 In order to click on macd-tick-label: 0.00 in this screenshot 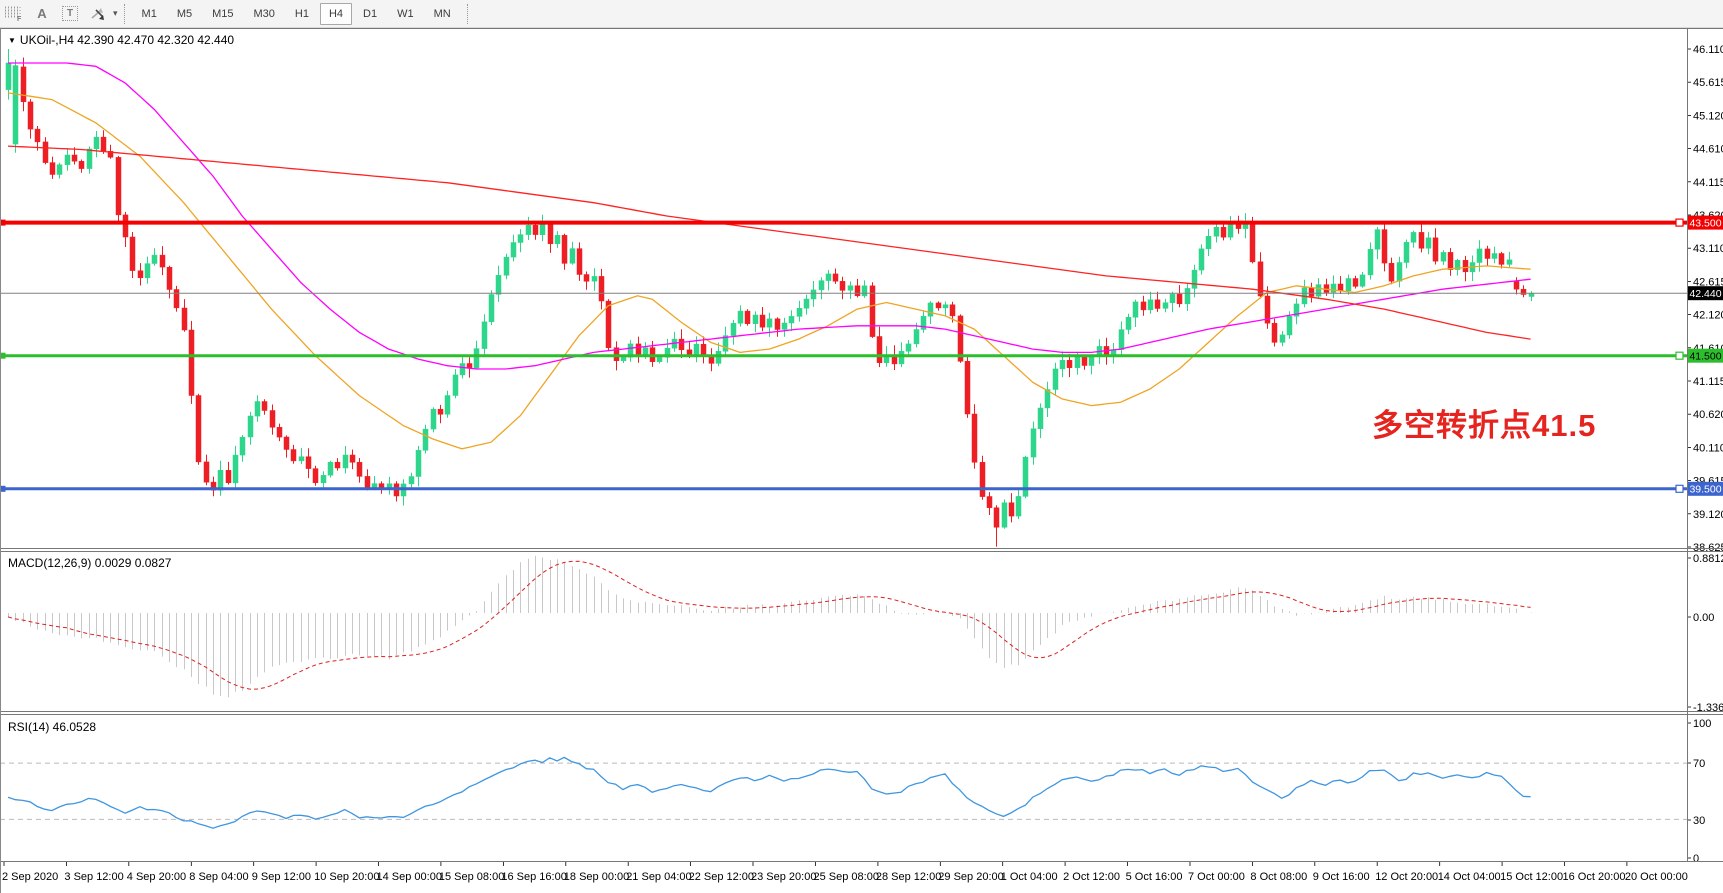, I will do `click(1703, 618)`.